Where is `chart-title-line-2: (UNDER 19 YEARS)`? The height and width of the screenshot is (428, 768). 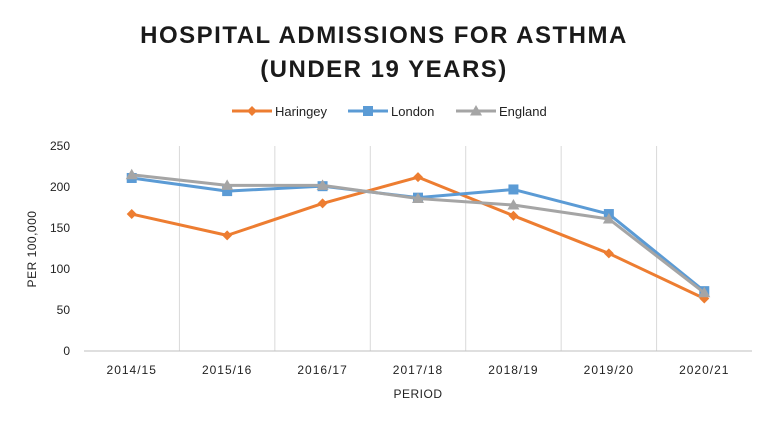 chart-title-line-2: (UNDER 19 YEARS) is located at coordinates (384, 69).